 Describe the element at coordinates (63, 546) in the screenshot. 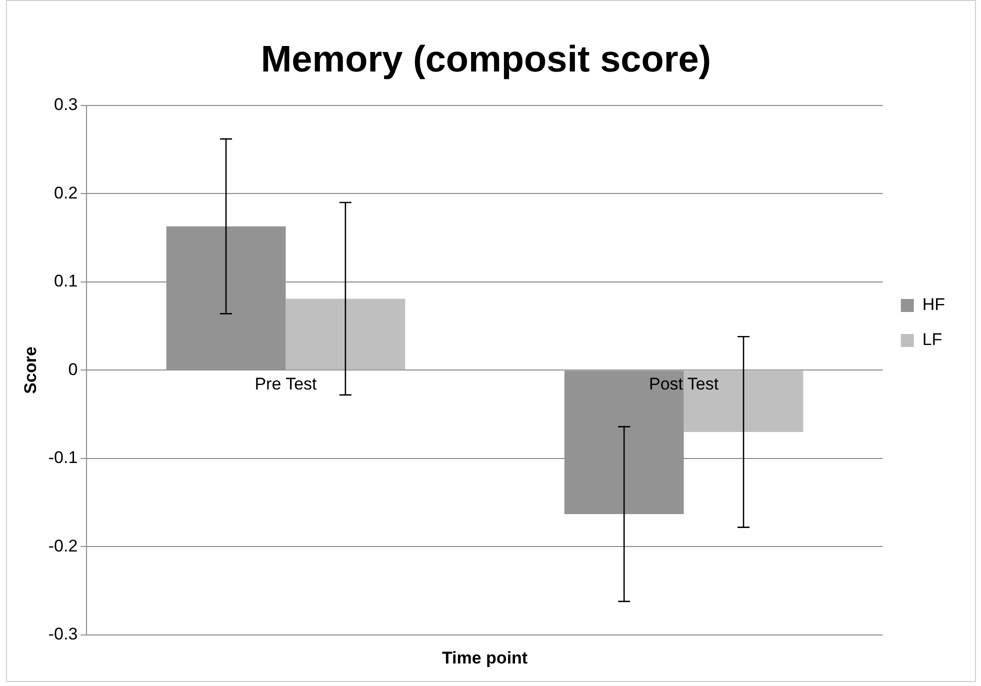

I see `y-tick-label: -0.2` at that location.